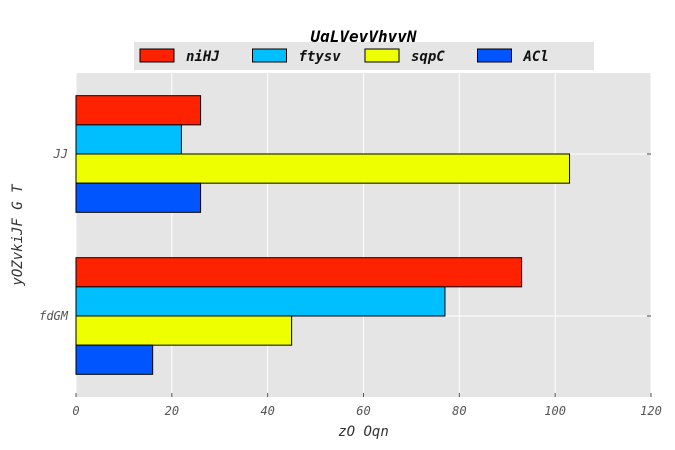  Describe the element at coordinates (138, 197) in the screenshot. I see `bar-ACl-JJ` at that location.